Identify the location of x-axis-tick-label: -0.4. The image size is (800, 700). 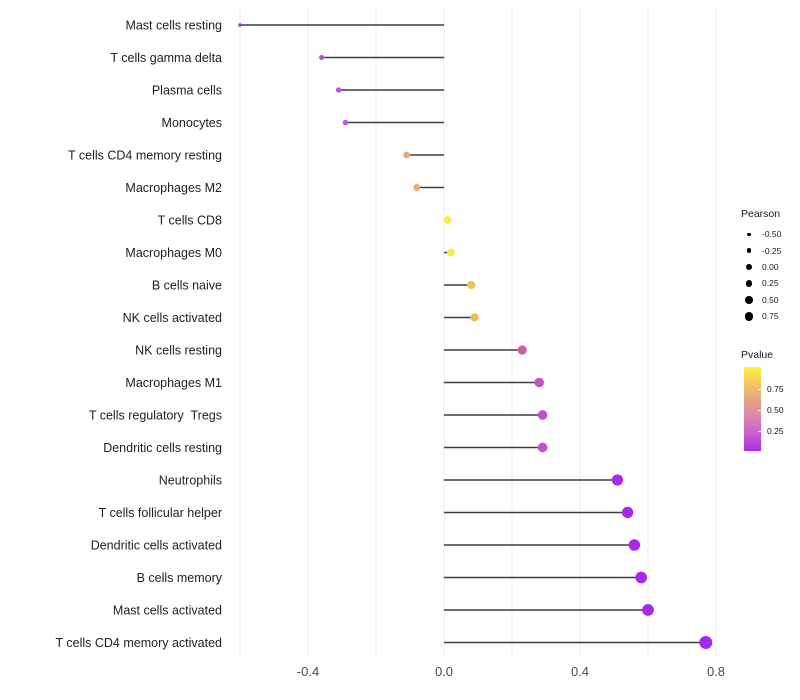
(308, 671).